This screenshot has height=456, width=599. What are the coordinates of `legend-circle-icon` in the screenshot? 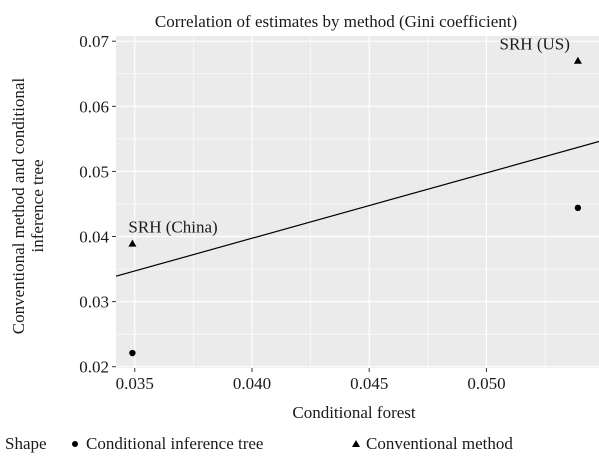 It's located at (75, 444).